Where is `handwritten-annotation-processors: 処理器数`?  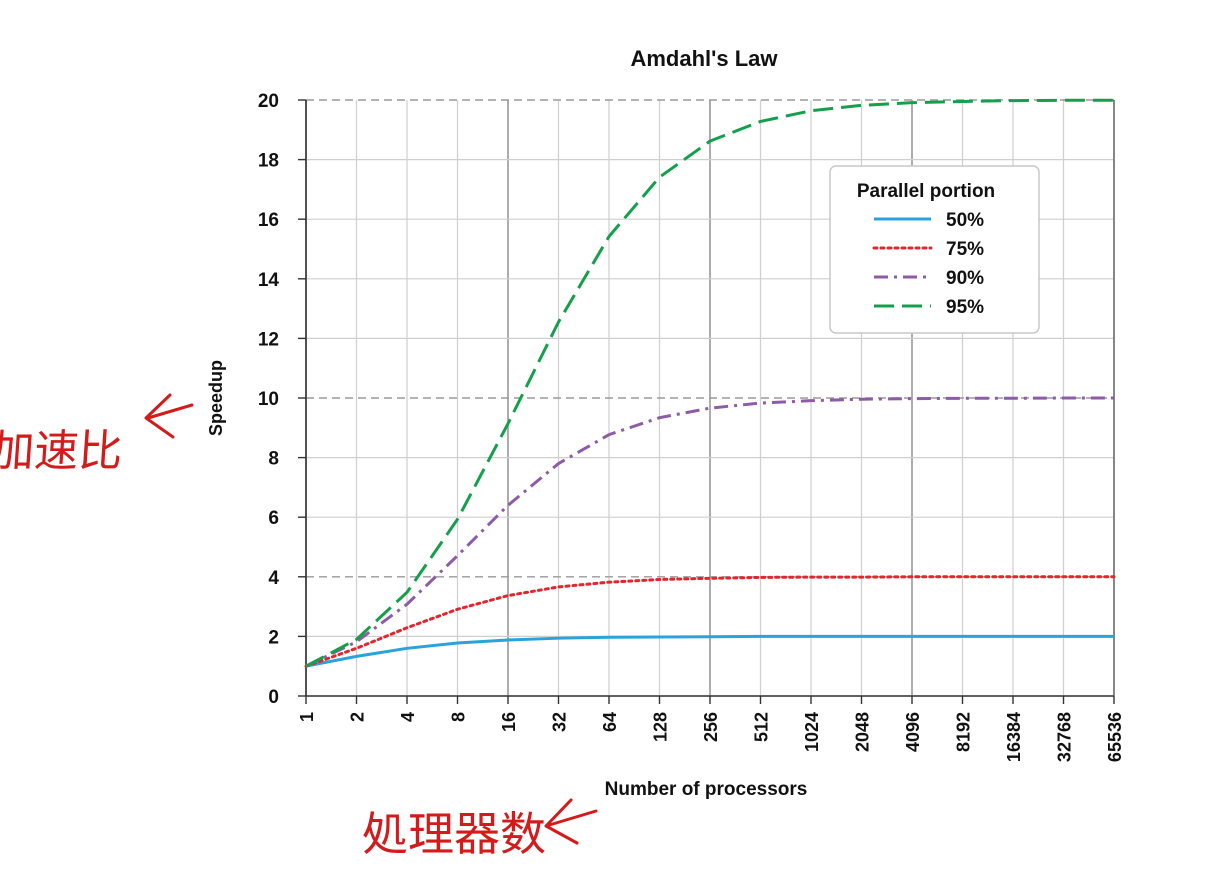 handwritten-annotation-processors: 処理器数 is located at coordinates (480, 829).